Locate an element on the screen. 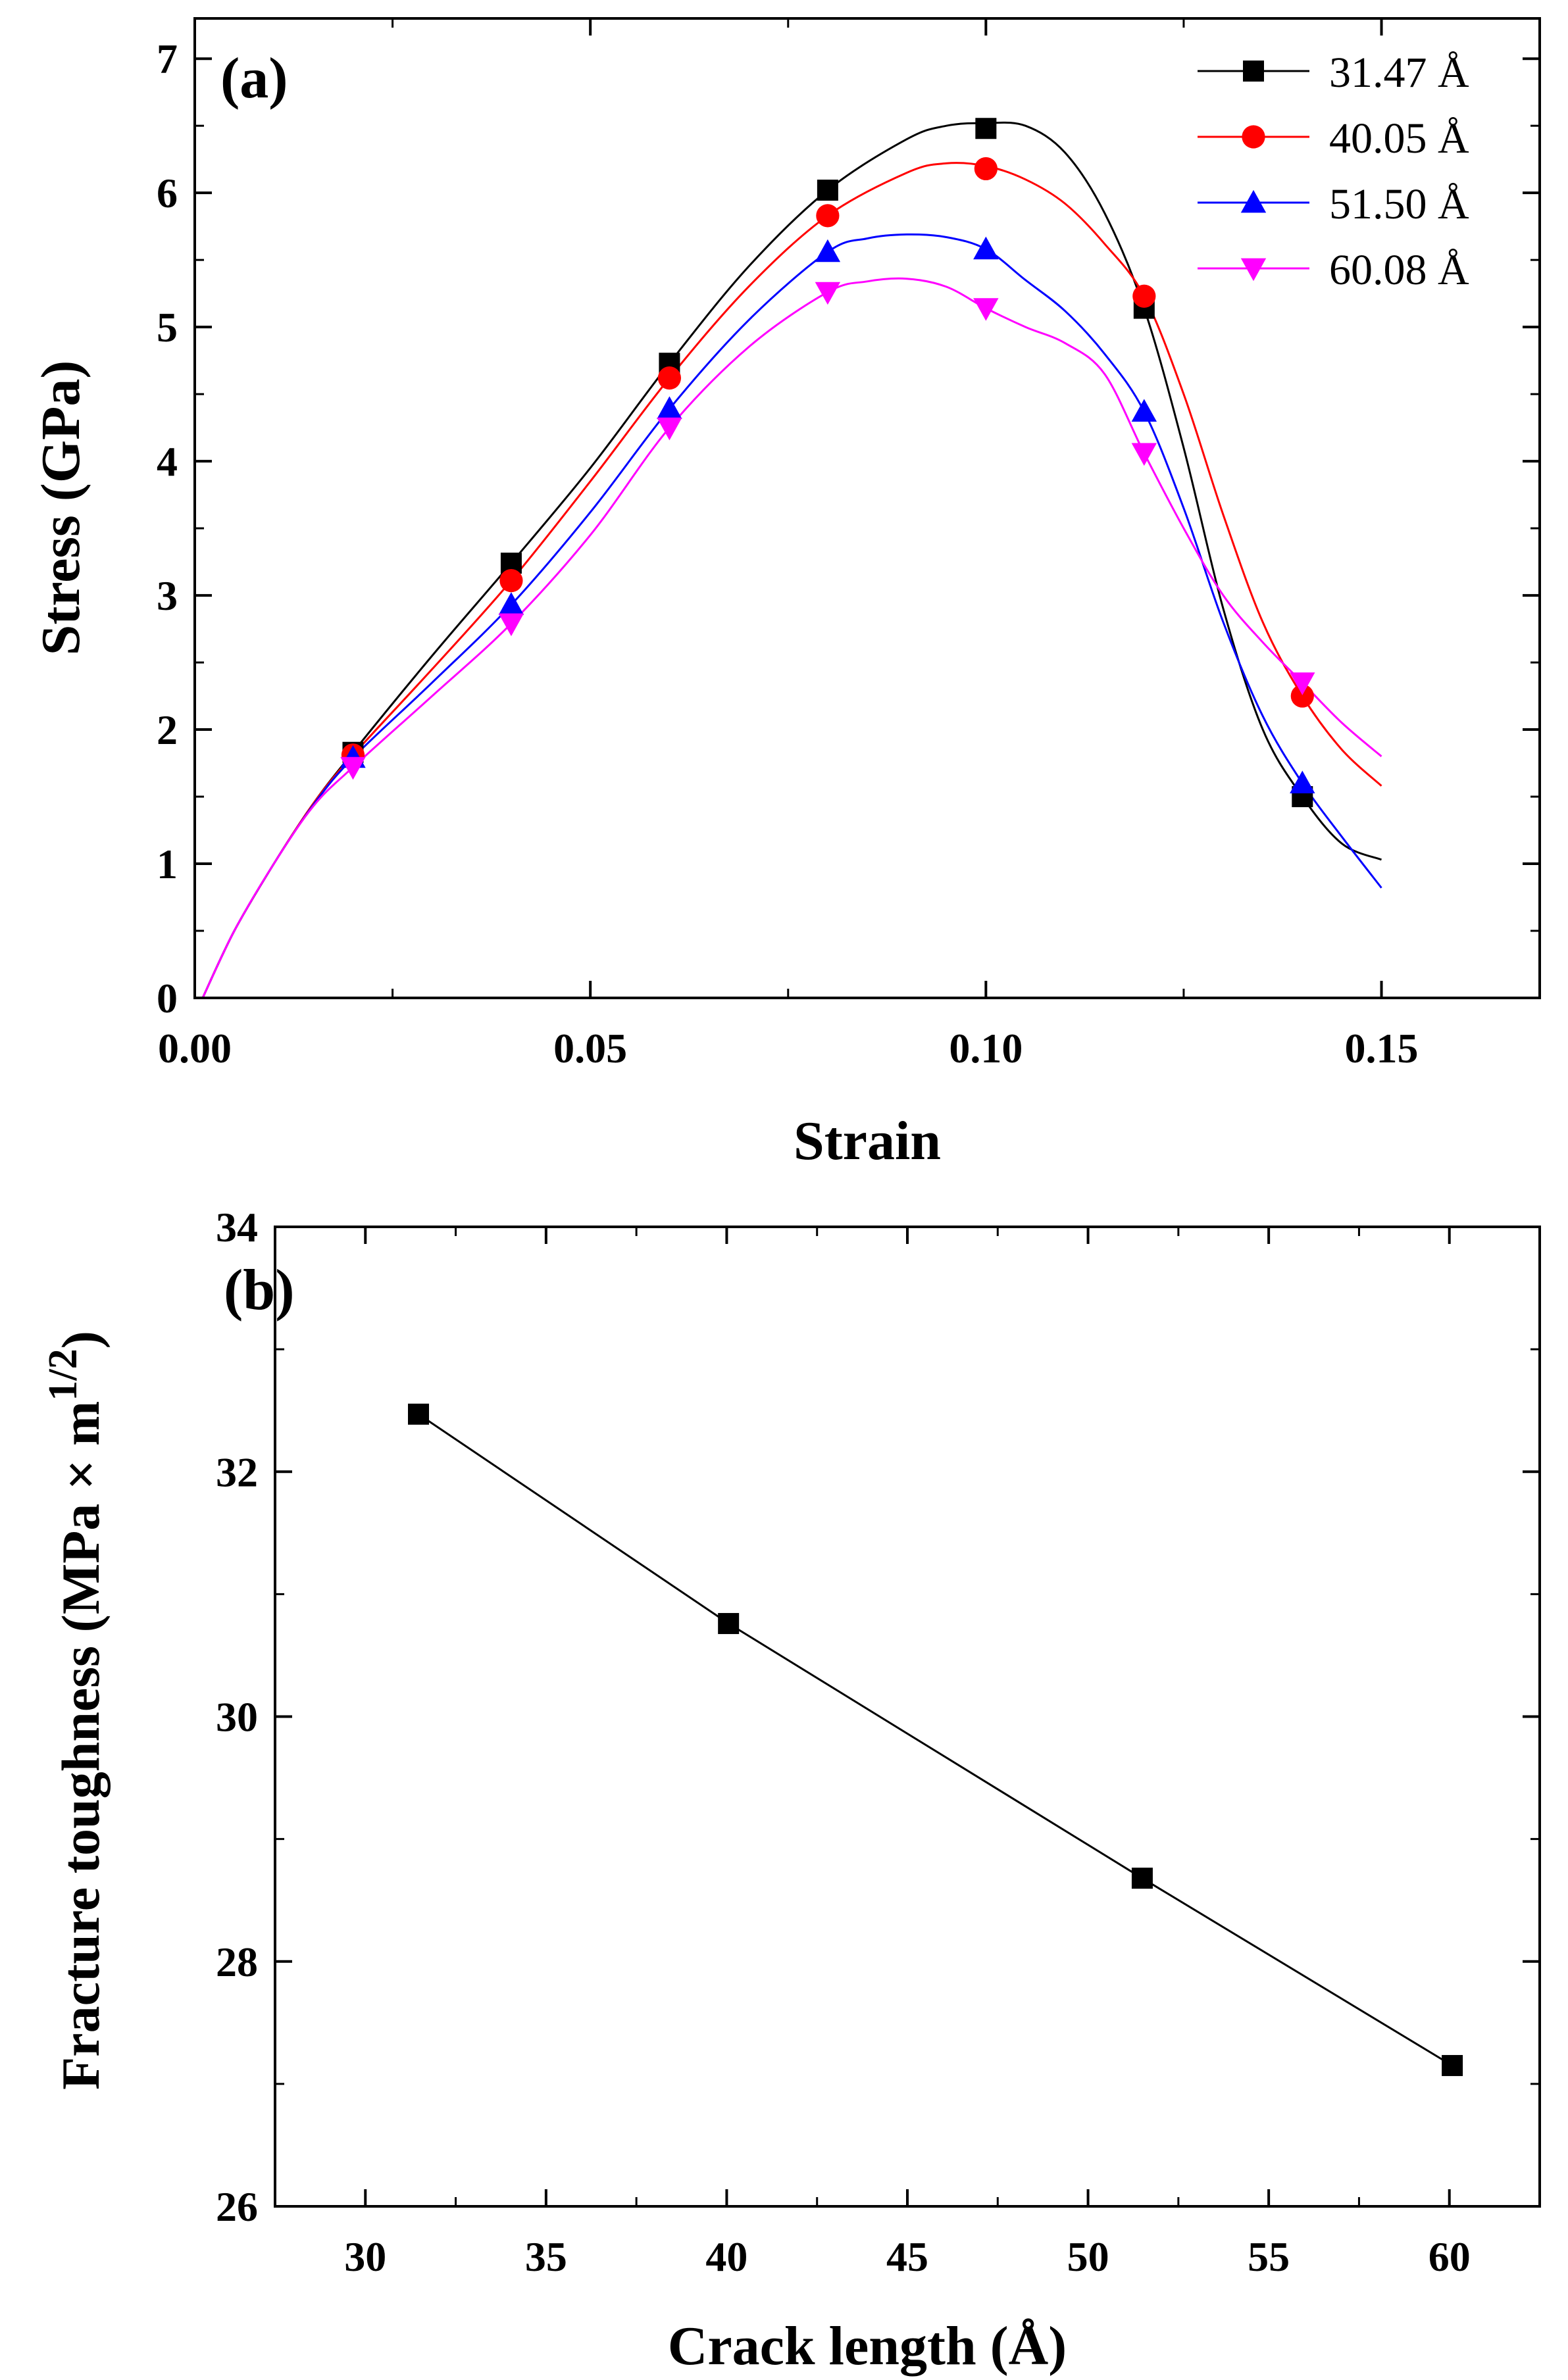  y-tick-label: 1 is located at coordinates (167, 864).